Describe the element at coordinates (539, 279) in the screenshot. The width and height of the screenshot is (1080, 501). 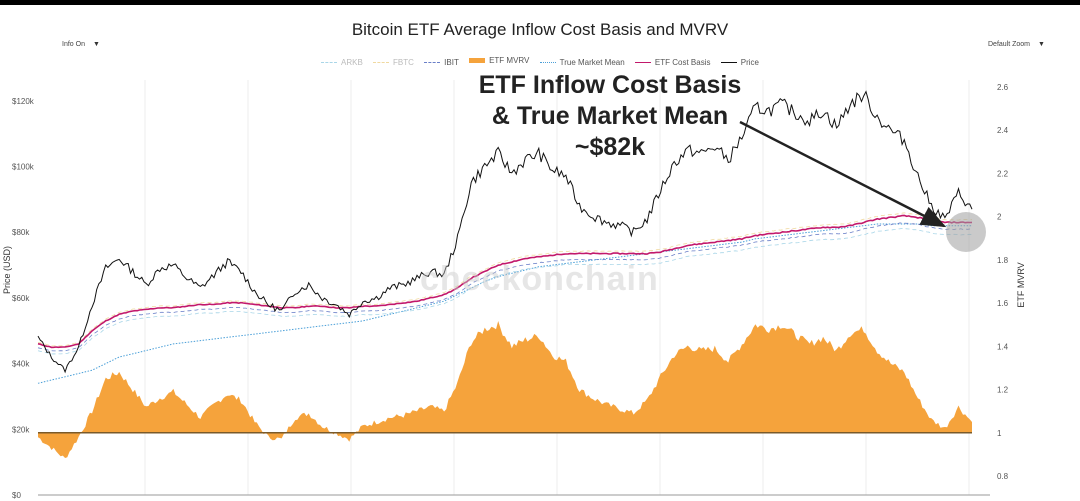
I see `watermark: checkonchain` at that location.